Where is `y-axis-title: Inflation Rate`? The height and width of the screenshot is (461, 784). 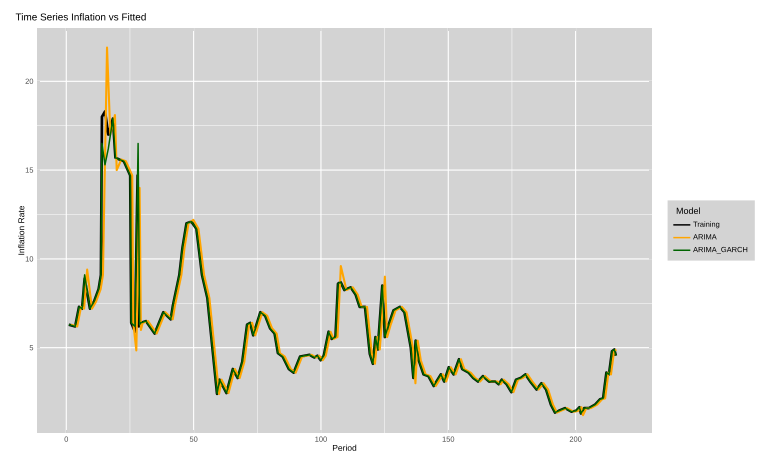 y-axis-title: Inflation Rate is located at coordinates (21, 230).